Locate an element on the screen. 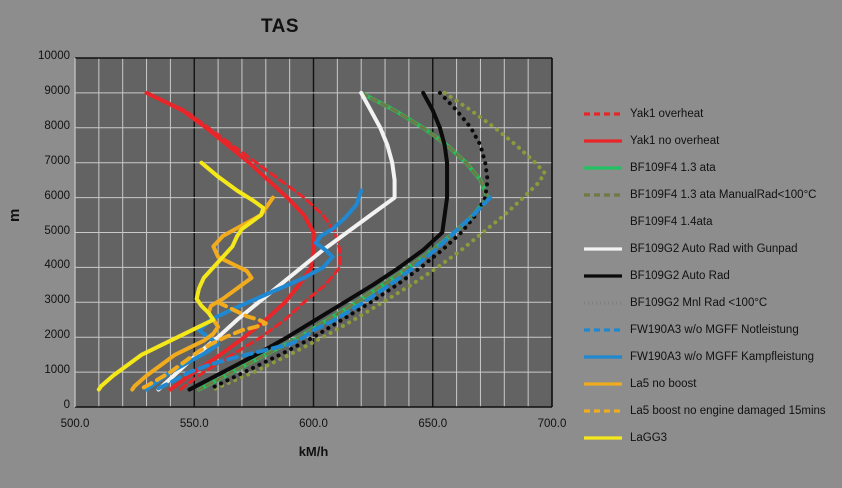  legend-item: FW190A3 w/o MGFF Kampfleistung is located at coordinates (710, 356).